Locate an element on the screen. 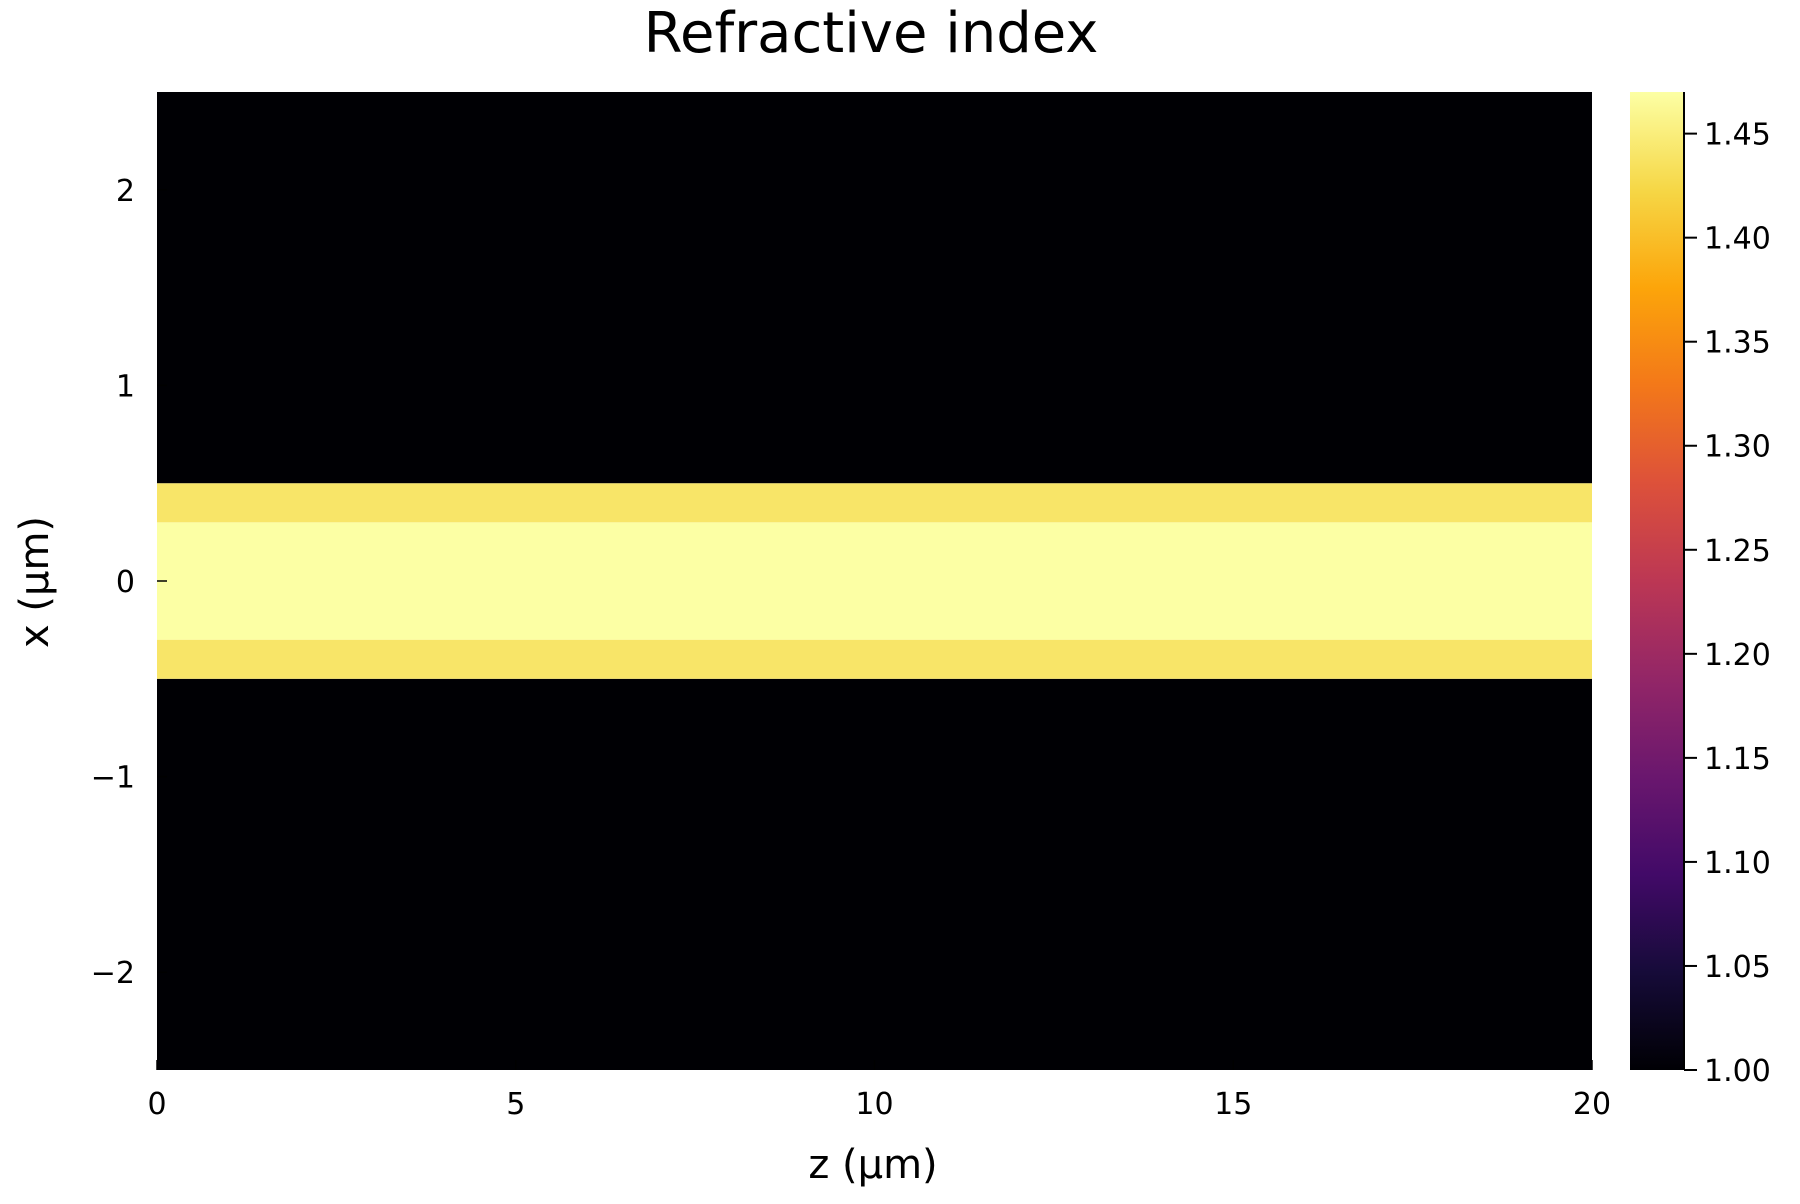 The height and width of the screenshot is (1204, 1800). y-axis: −2 −1 0 1 2 is located at coordinates (129, 582).